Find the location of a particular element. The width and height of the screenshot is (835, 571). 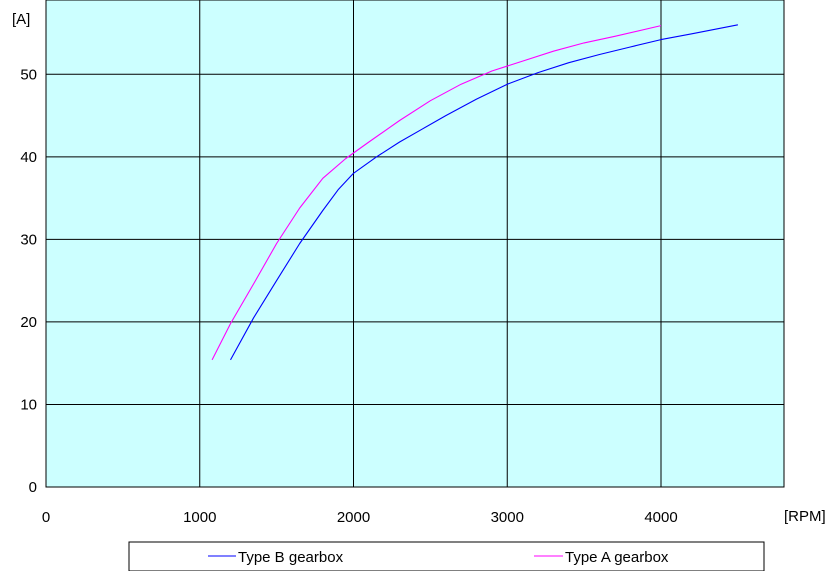

y-tick-label: 50 is located at coordinates (28, 74).